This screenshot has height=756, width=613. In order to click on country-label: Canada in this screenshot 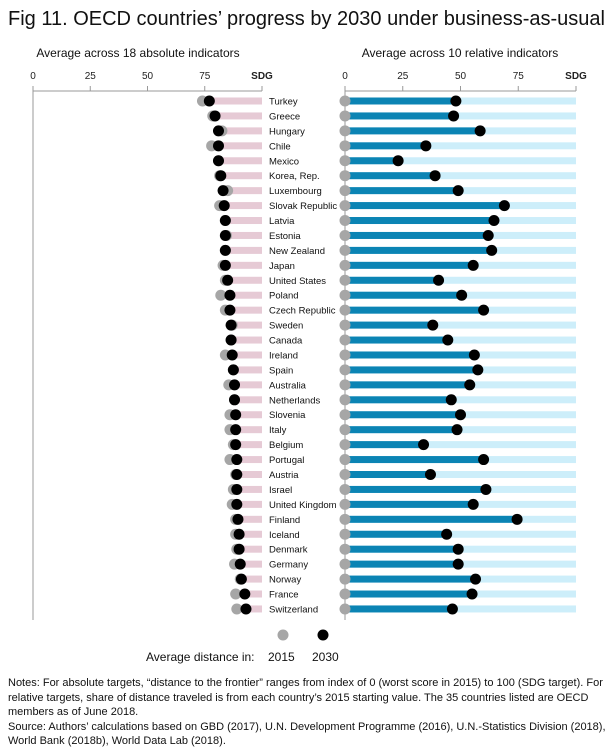, I will do `click(286, 341)`.